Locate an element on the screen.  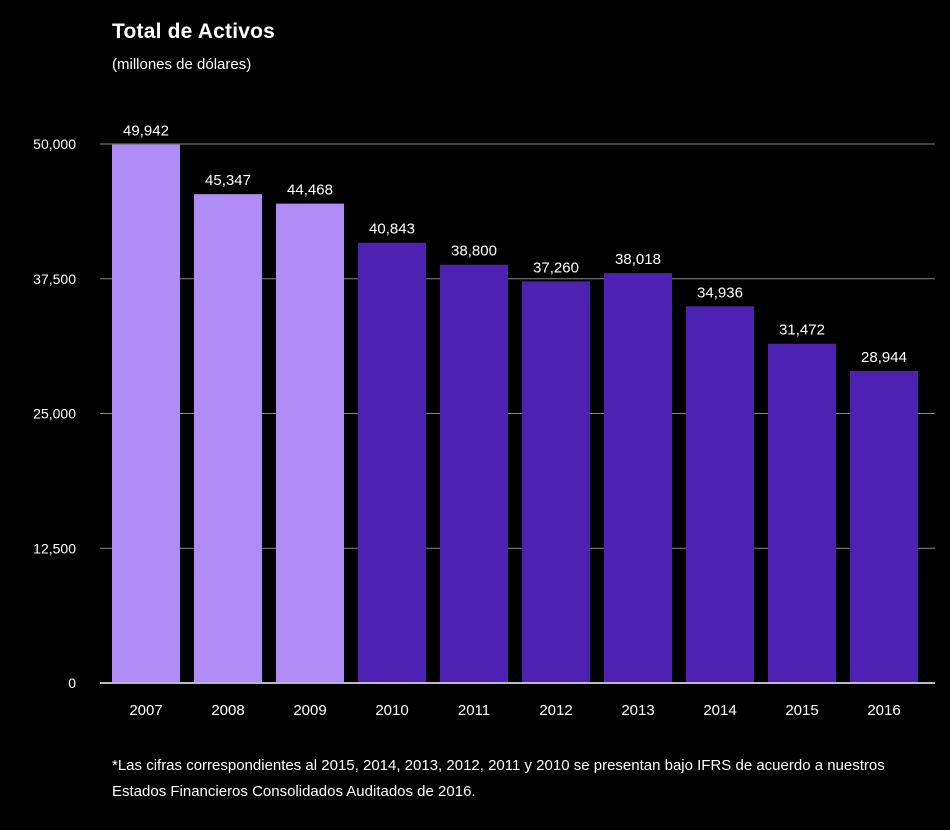
x-tick-label: 2014 is located at coordinates (719, 710).